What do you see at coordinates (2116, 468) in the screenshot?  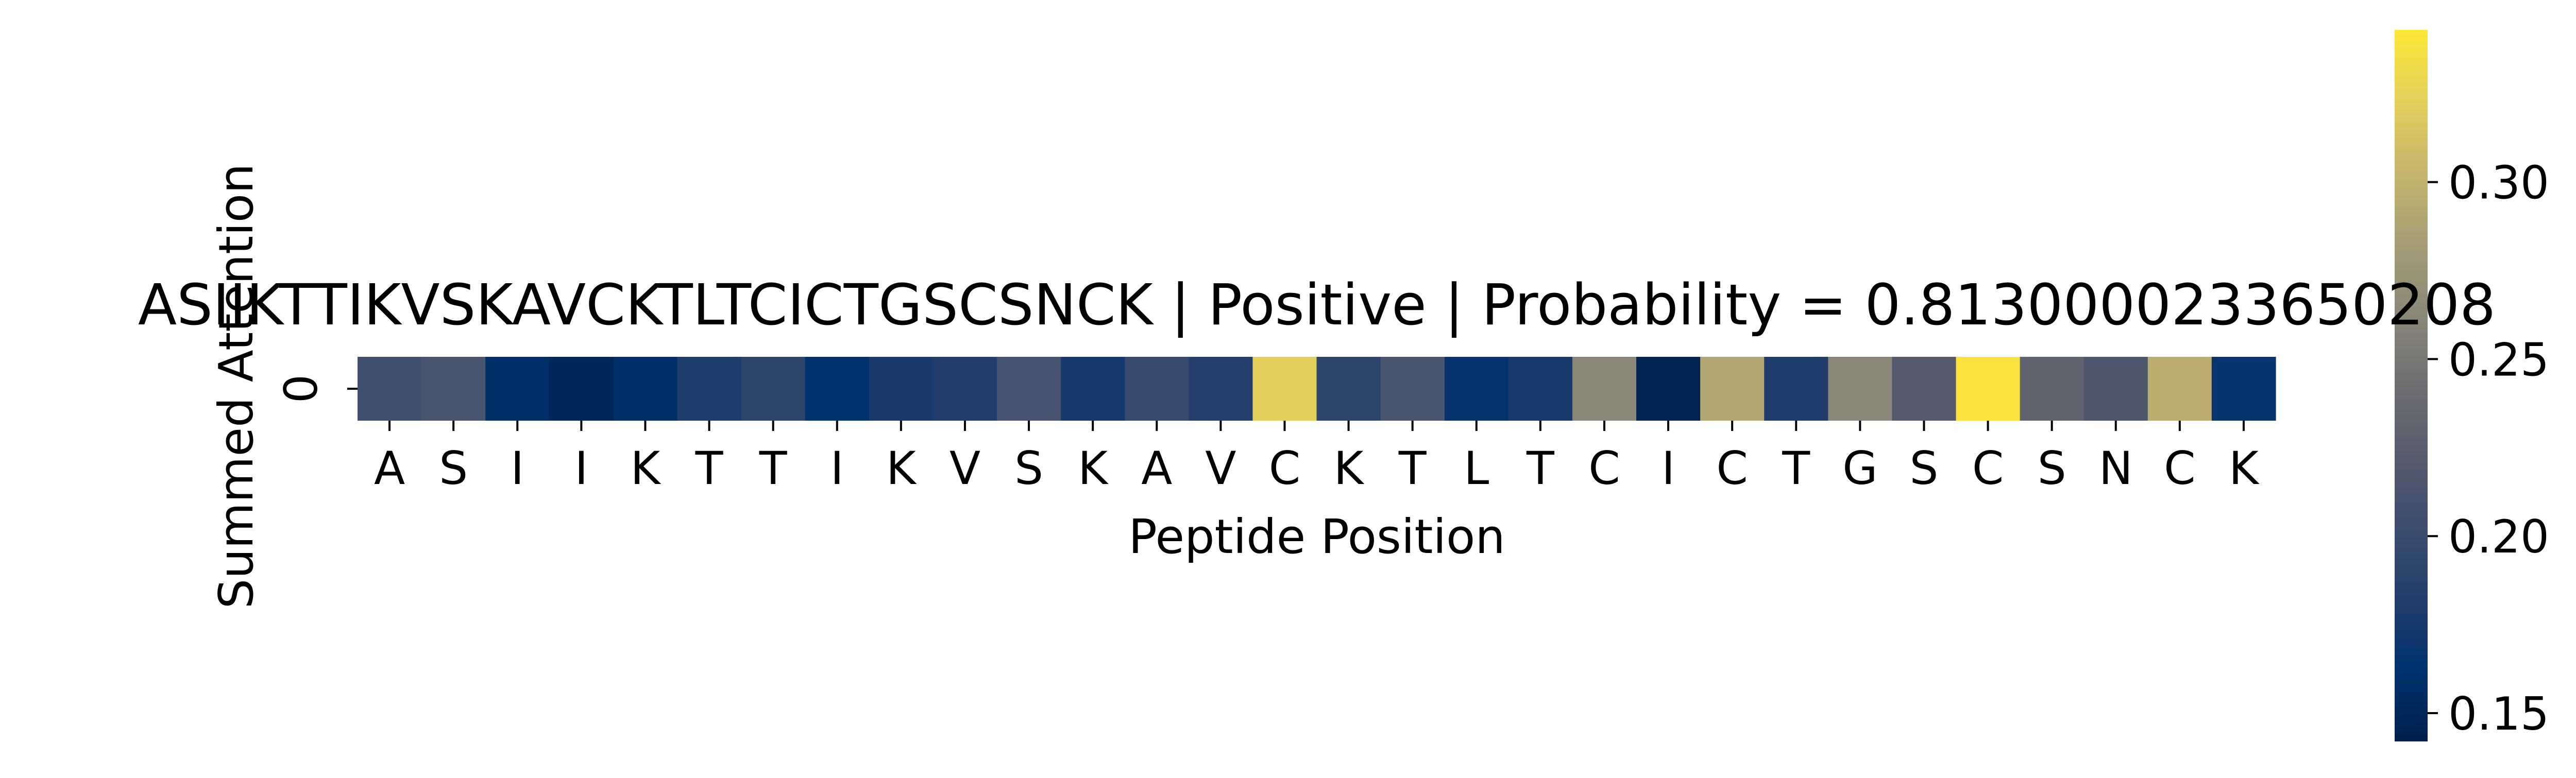 I see `x-tick-label: N` at bounding box center [2116, 468].